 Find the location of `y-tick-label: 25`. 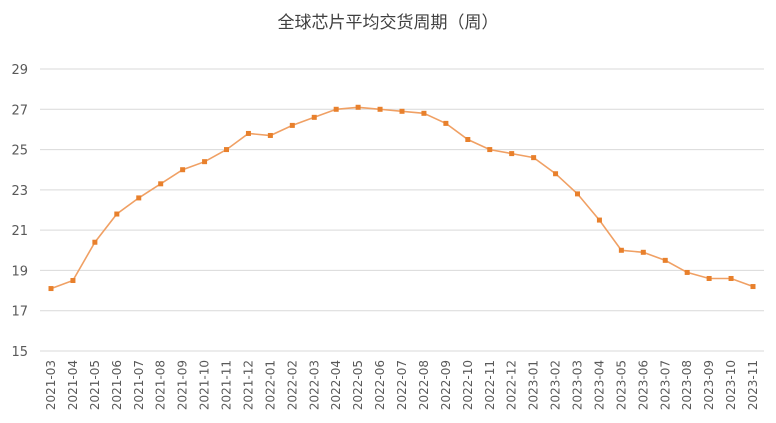

y-tick-label: 25 is located at coordinates (19, 151).